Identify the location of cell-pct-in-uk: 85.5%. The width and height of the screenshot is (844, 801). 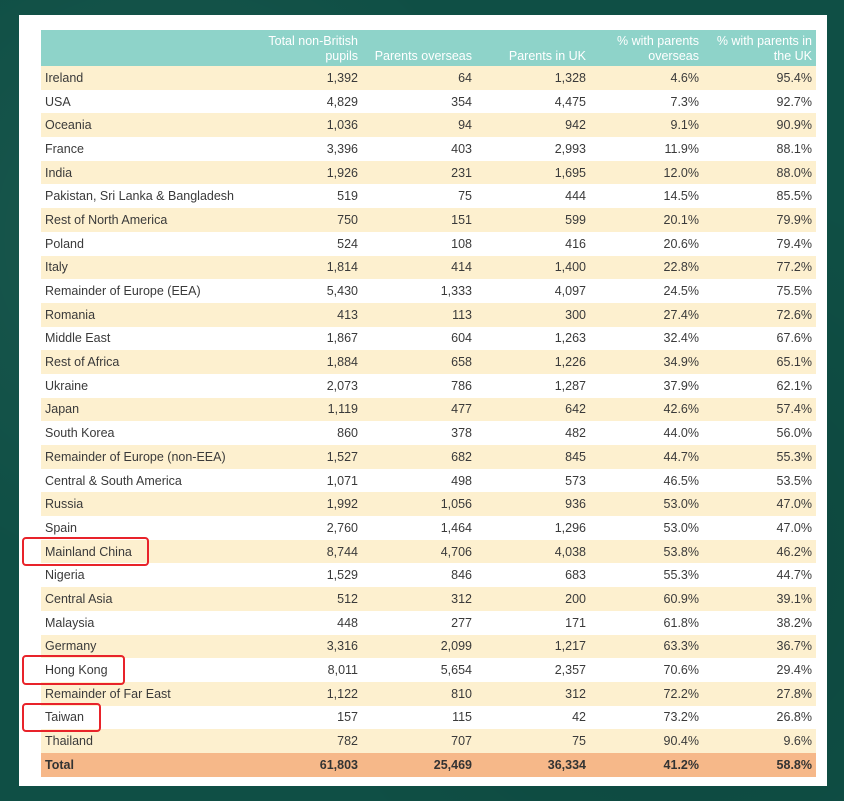
(759, 196).